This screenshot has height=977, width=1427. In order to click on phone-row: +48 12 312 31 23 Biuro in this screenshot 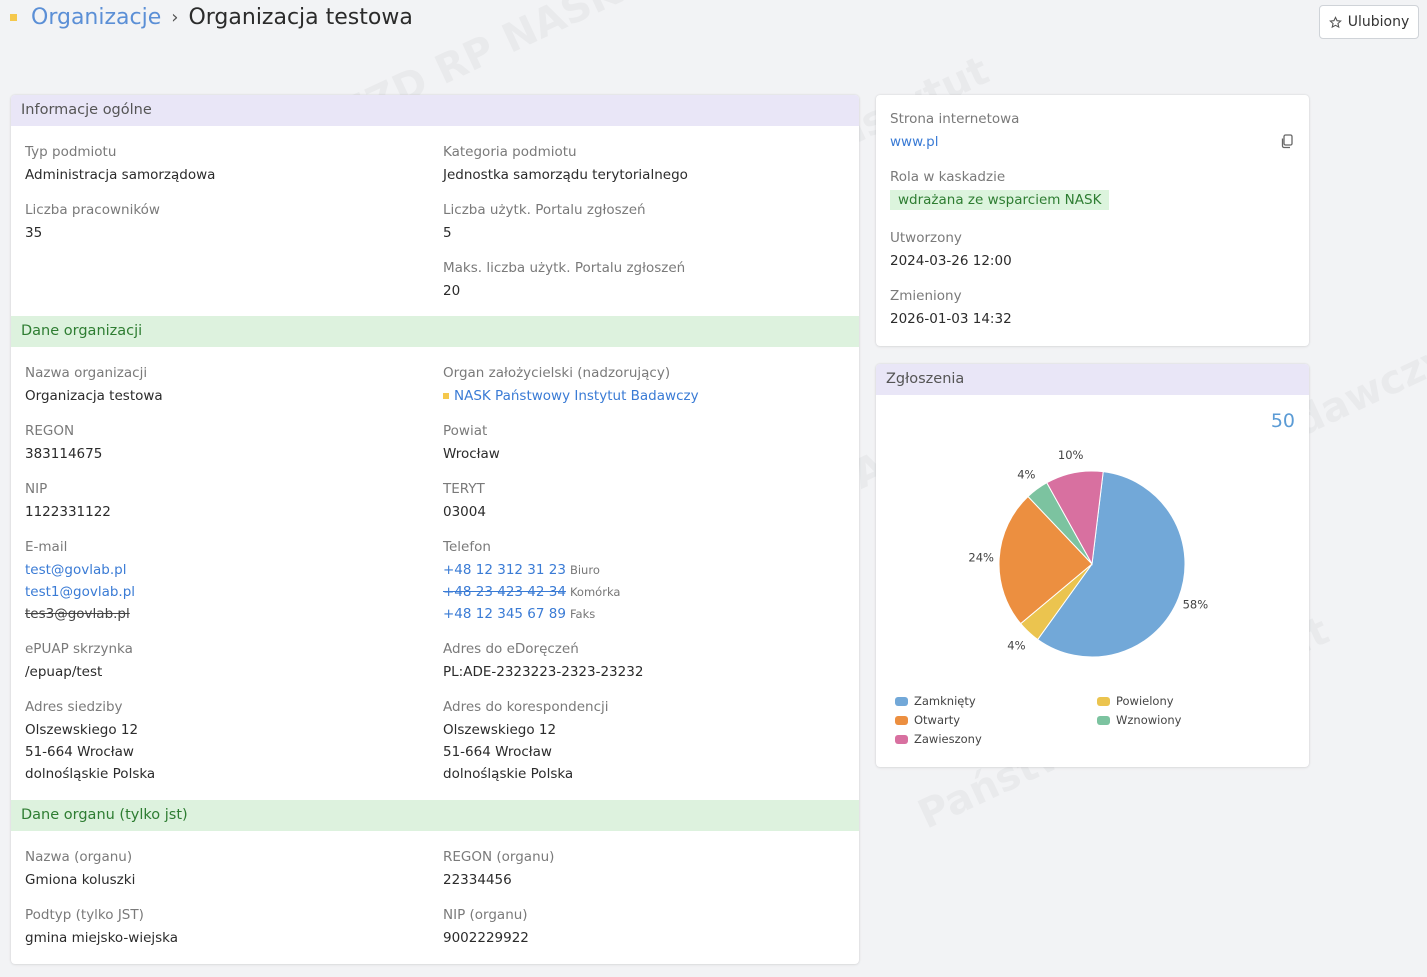, I will do `click(531, 570)`.